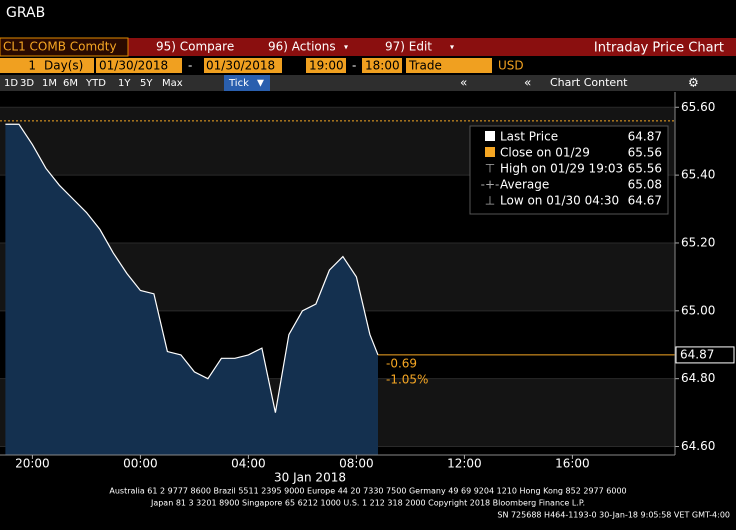 This screenshot has width=736, height=530. What do you see at coordinates (238, 83) in the screenshot?
I see `period-button: Tick` at bounding box center [238, 83].